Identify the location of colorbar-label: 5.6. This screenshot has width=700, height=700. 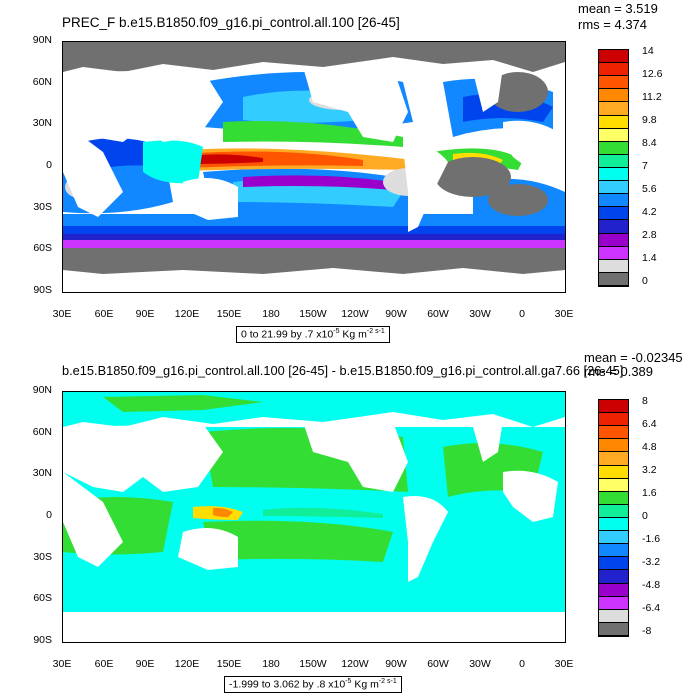
(649, 189).